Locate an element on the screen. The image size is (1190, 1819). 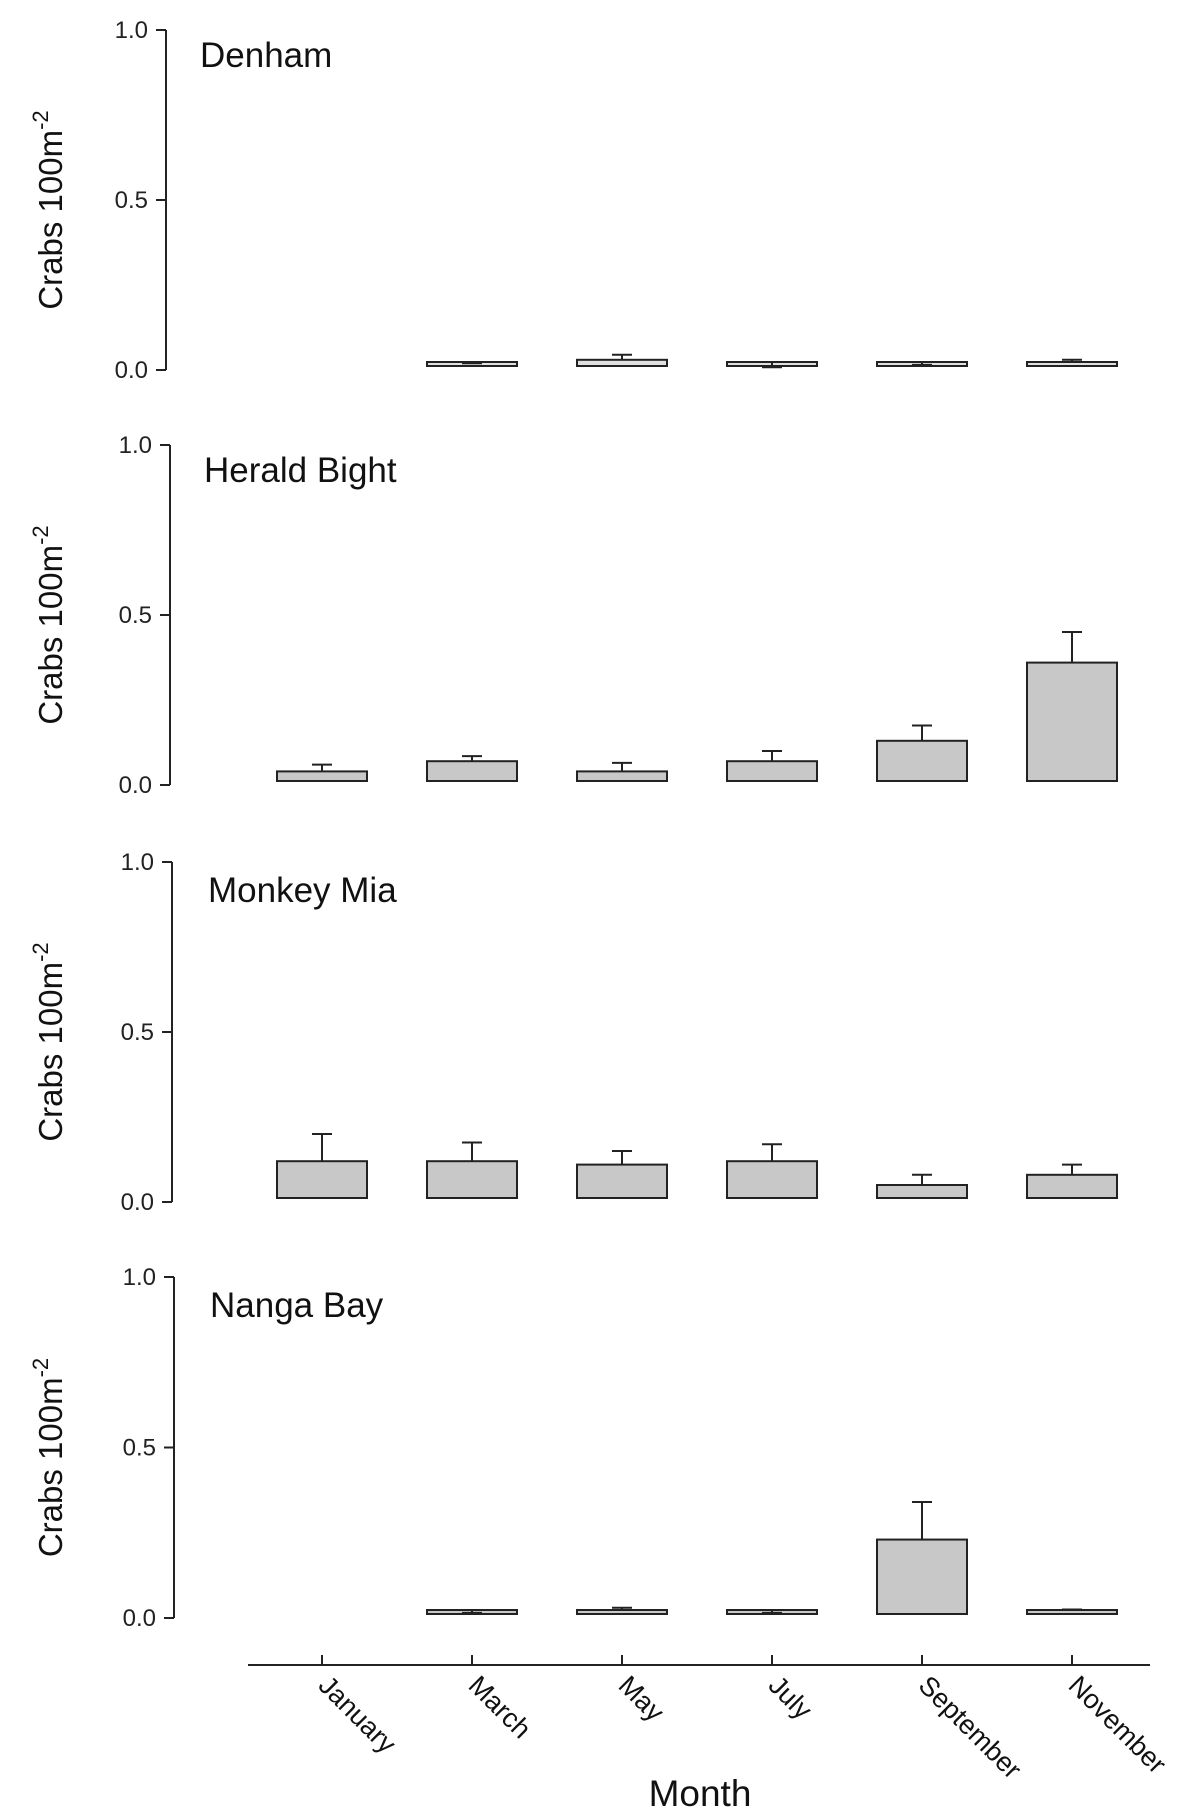
panel-title: Nanga Bay is located at coordinates (297, 1305).